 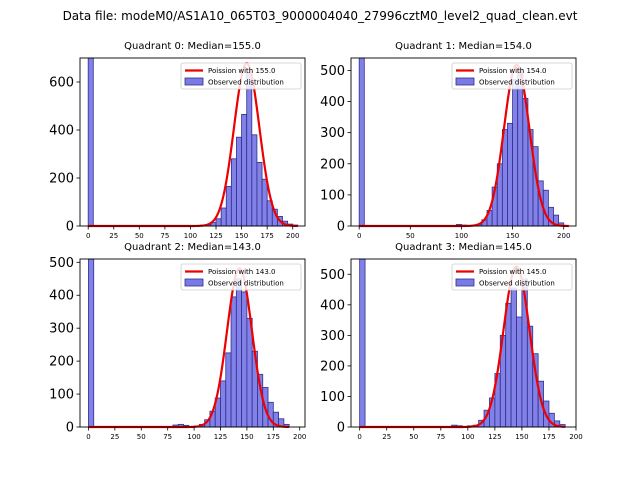 I want to click on quadrant-1-legend-line-label: Poission with 154.0, so click(x=513, y=71).